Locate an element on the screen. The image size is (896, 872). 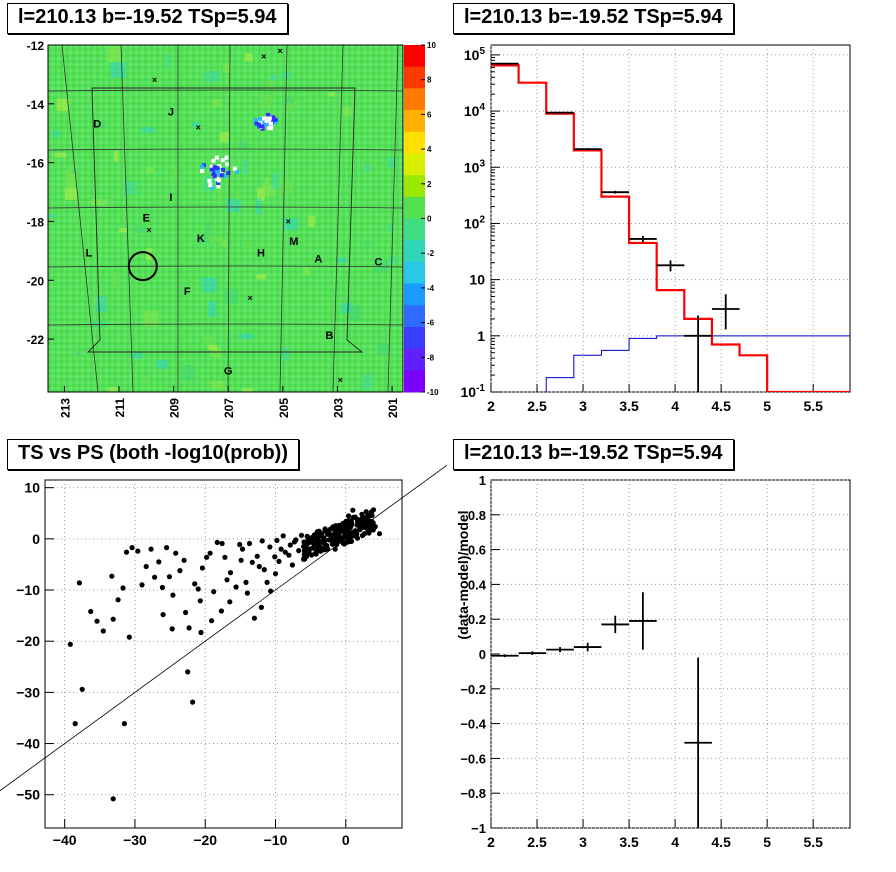
map-region-label: M is located at coordinates (293, 242).